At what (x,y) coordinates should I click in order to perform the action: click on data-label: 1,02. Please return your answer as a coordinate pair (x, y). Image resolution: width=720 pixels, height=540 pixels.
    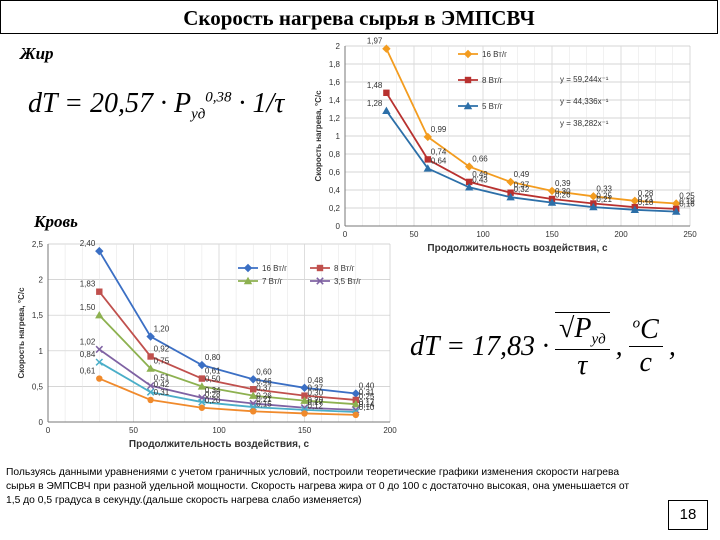
    Looking at the image, I should click on (88, 341).